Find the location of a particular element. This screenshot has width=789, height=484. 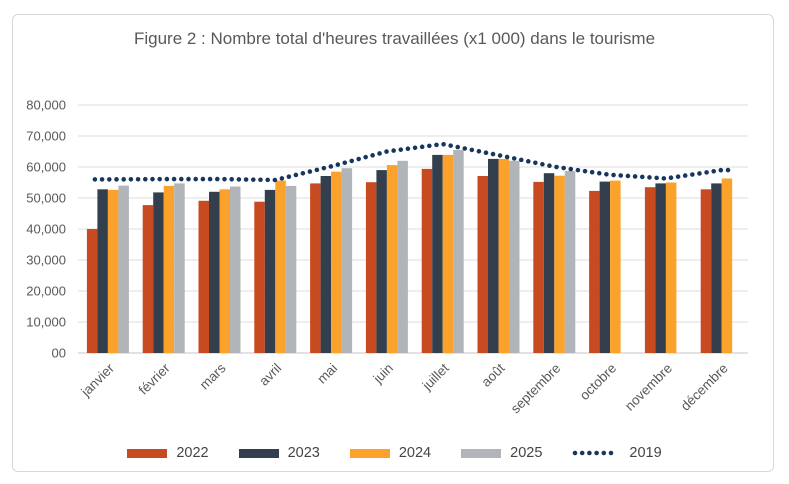

bar-2022-octobre is located at coordinates (594, 271).